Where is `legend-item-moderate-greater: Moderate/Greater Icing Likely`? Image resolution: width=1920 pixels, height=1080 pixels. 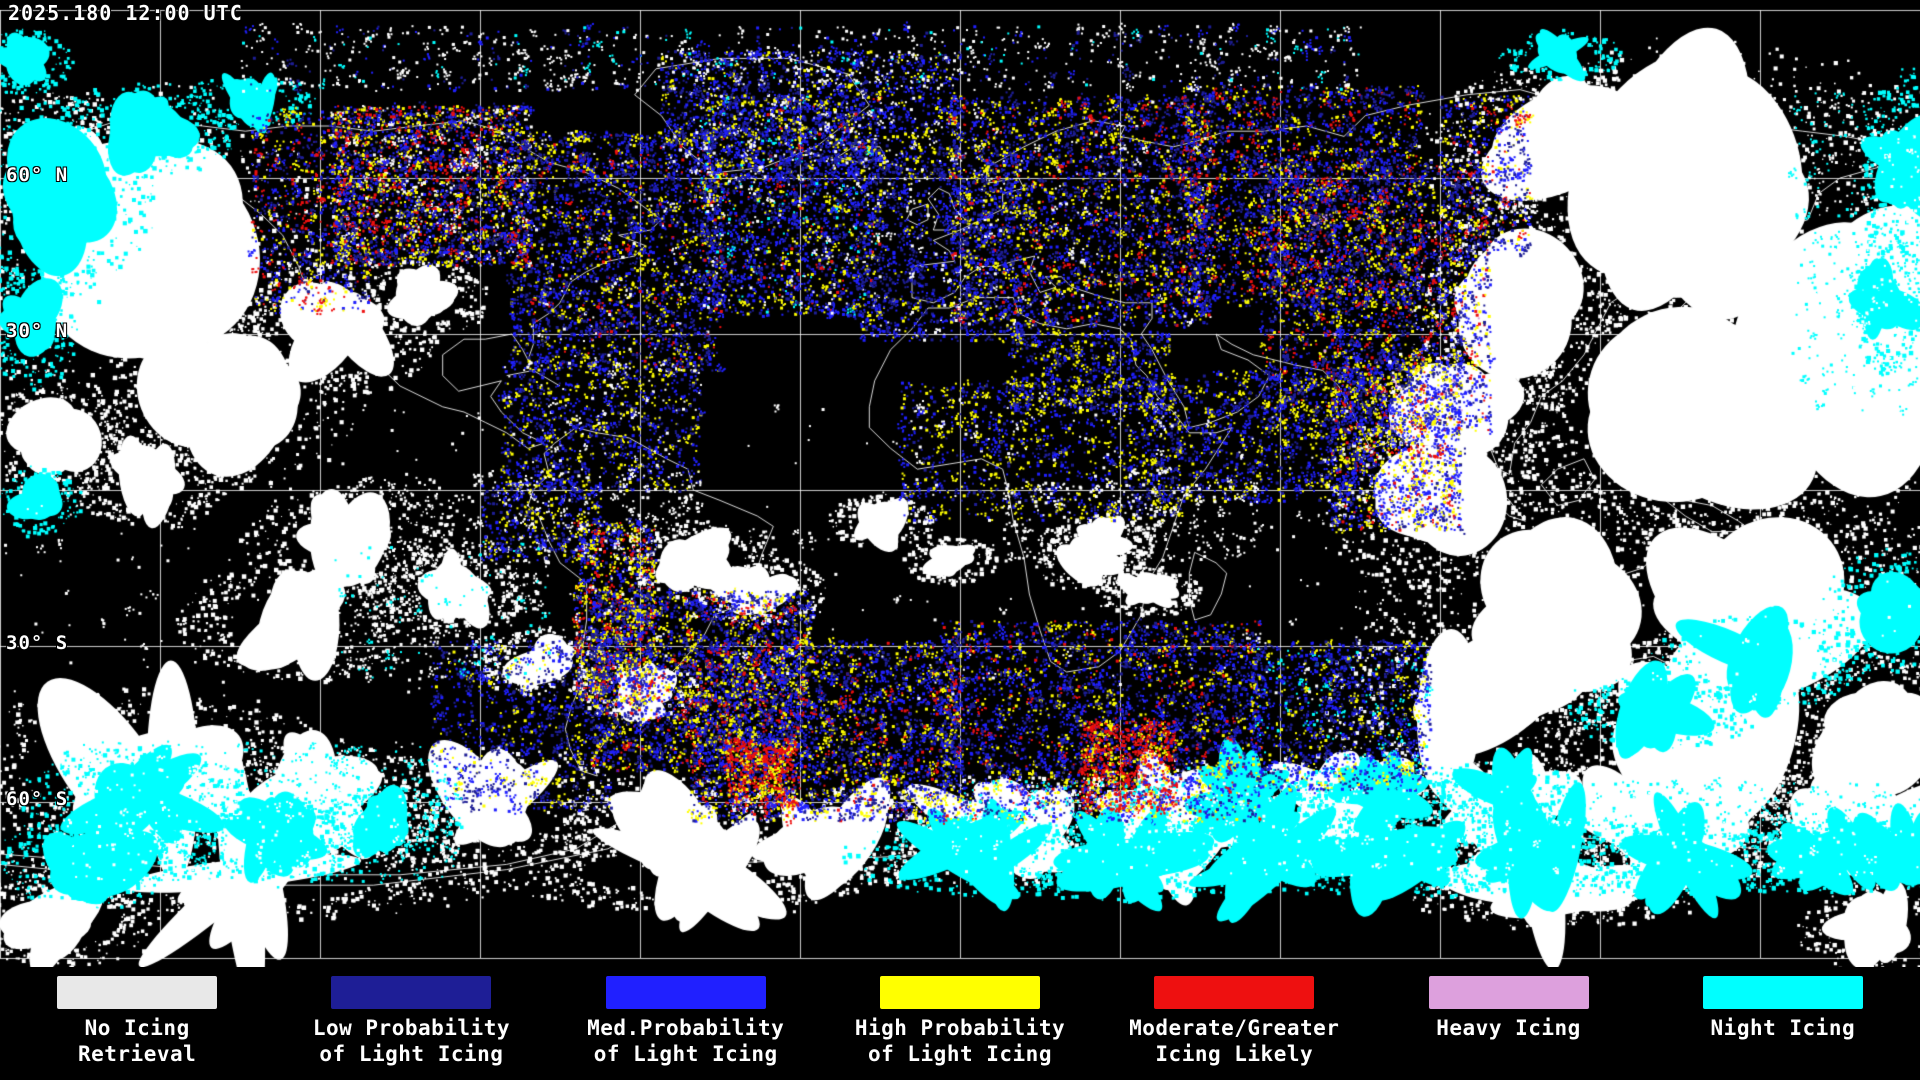
legend-item-moderate-greater: Moderate/Greater Icing Likely is located at coordinates (1234, 1023).